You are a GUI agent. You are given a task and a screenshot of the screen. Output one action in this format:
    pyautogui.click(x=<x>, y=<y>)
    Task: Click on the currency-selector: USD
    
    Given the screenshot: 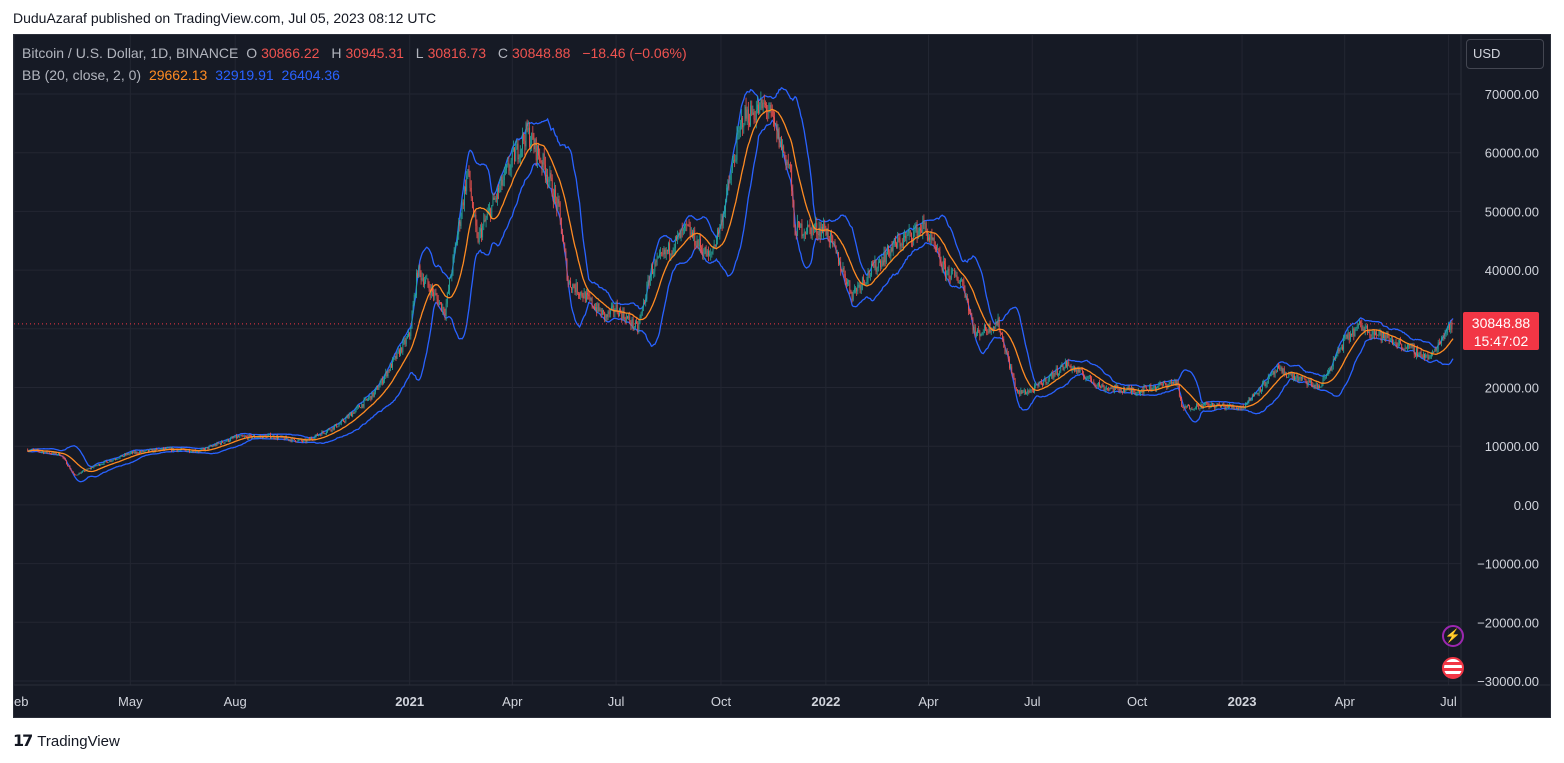 What is the action you would take?
    pyautogui.click(x=1505, y=54)
    